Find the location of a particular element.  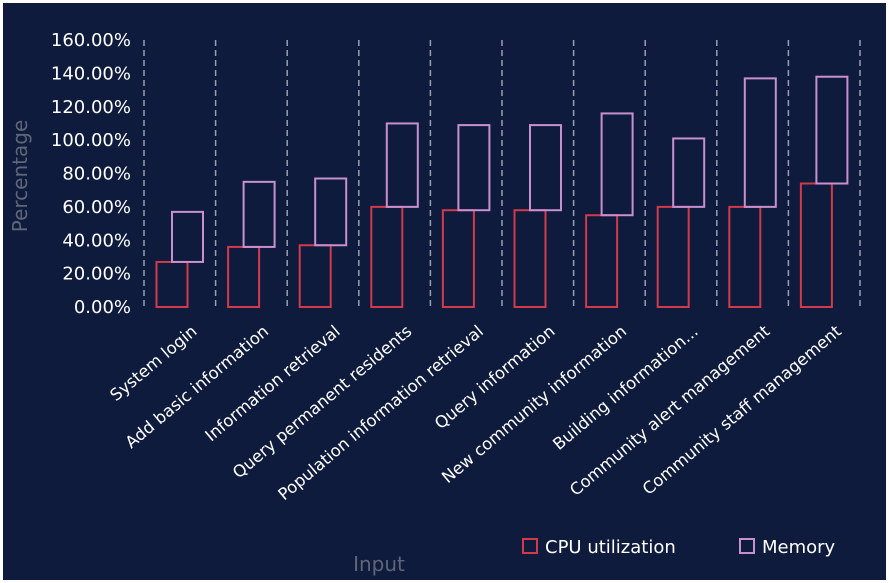

legend-swatch-cpu-utilization is located at coordinates (530, 546).